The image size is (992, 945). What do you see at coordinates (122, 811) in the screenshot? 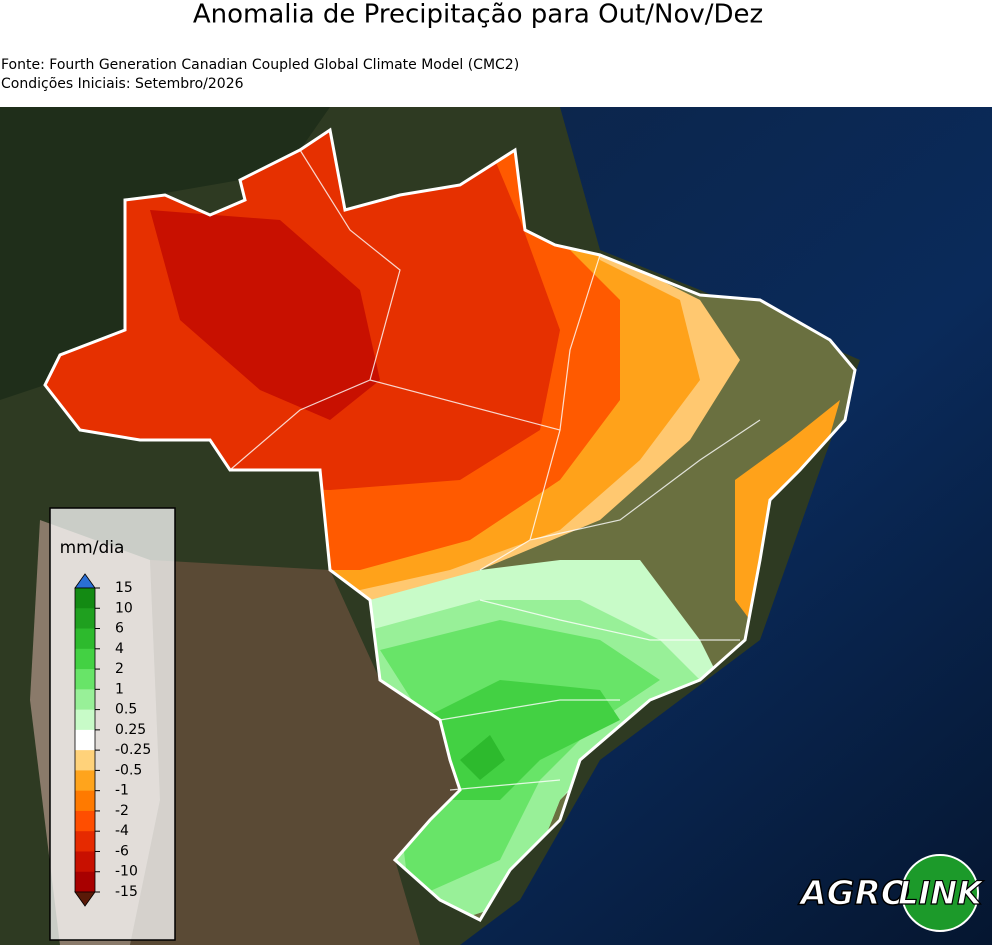
I see `colorbar-tick-label: -2` at bounding box center [122, 811].